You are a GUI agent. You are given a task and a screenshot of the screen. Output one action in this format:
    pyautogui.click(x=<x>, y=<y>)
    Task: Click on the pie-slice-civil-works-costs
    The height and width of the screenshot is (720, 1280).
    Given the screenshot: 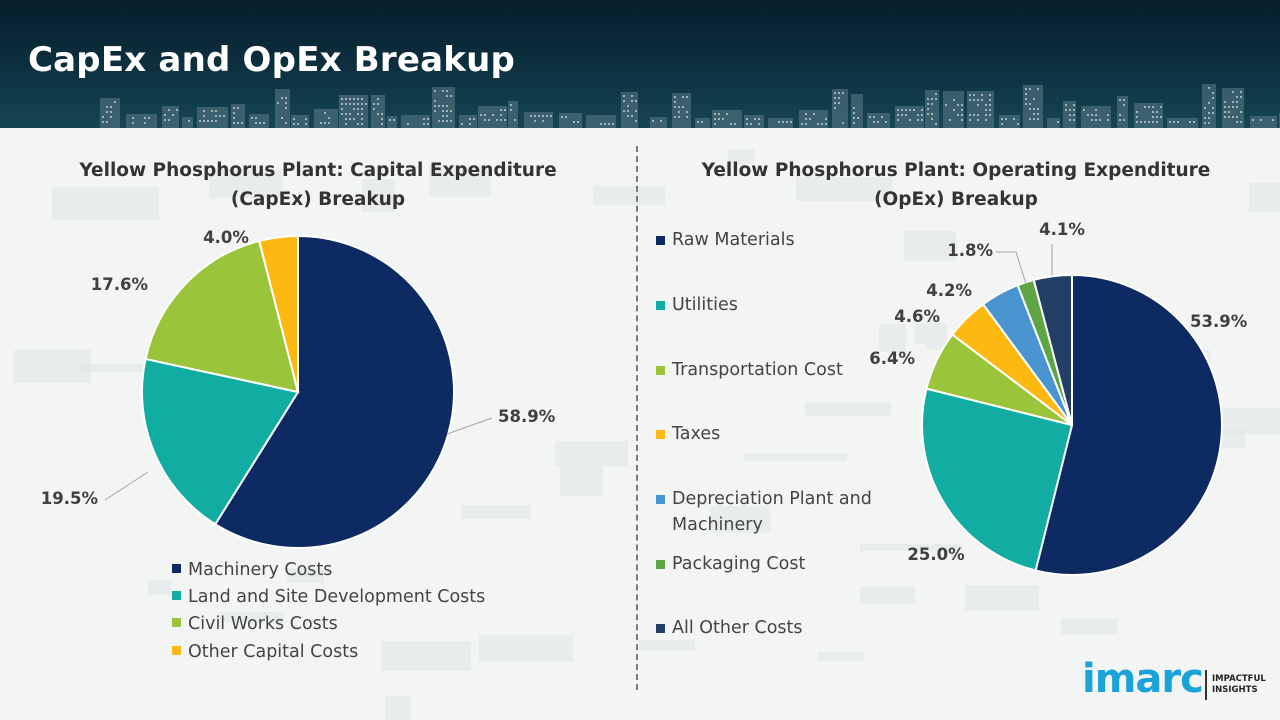 What is the action you would take?
    pyautogui.click(x=222, y=316)
    